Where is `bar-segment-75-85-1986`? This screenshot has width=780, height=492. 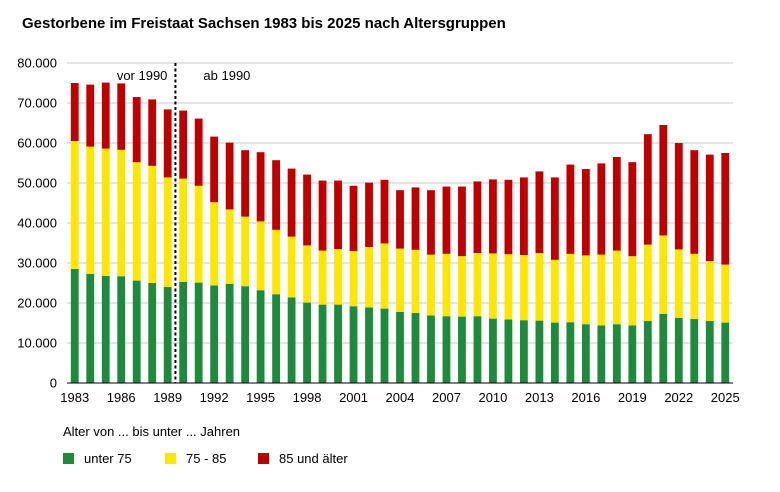 bar-segment-75-85-1986 is located at coordinates (121, 213).